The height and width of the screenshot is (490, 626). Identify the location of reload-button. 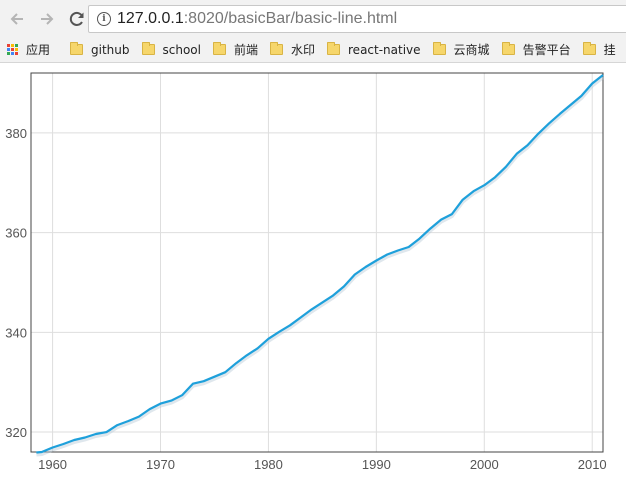
(77, 19).